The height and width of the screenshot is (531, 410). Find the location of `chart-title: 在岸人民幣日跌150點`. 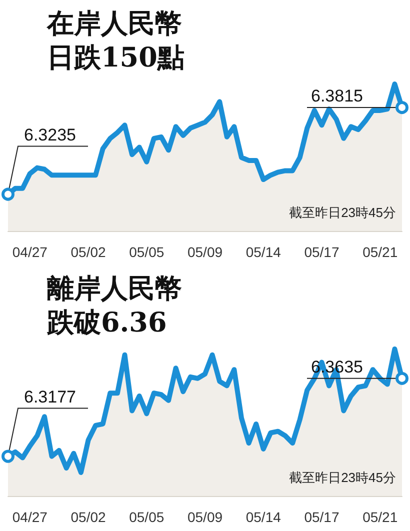

chart-title: 在岸人民幣日跌150點 is located at coordinates (115, 41).